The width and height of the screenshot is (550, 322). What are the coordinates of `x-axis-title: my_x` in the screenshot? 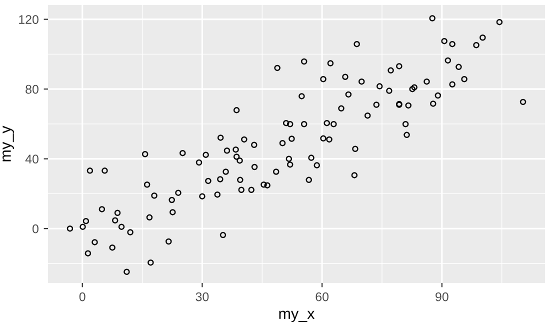 It's located at (297, 316).